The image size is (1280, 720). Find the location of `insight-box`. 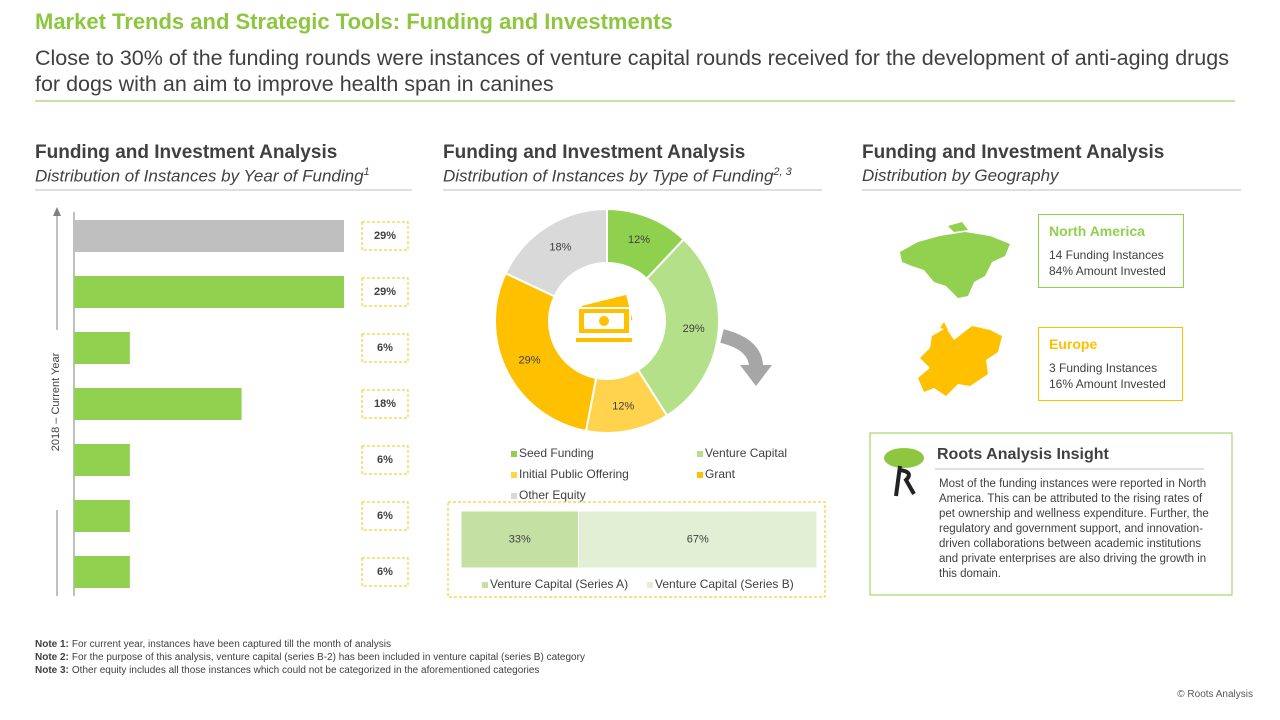

insight-box is located at coordinates (1051, 514).